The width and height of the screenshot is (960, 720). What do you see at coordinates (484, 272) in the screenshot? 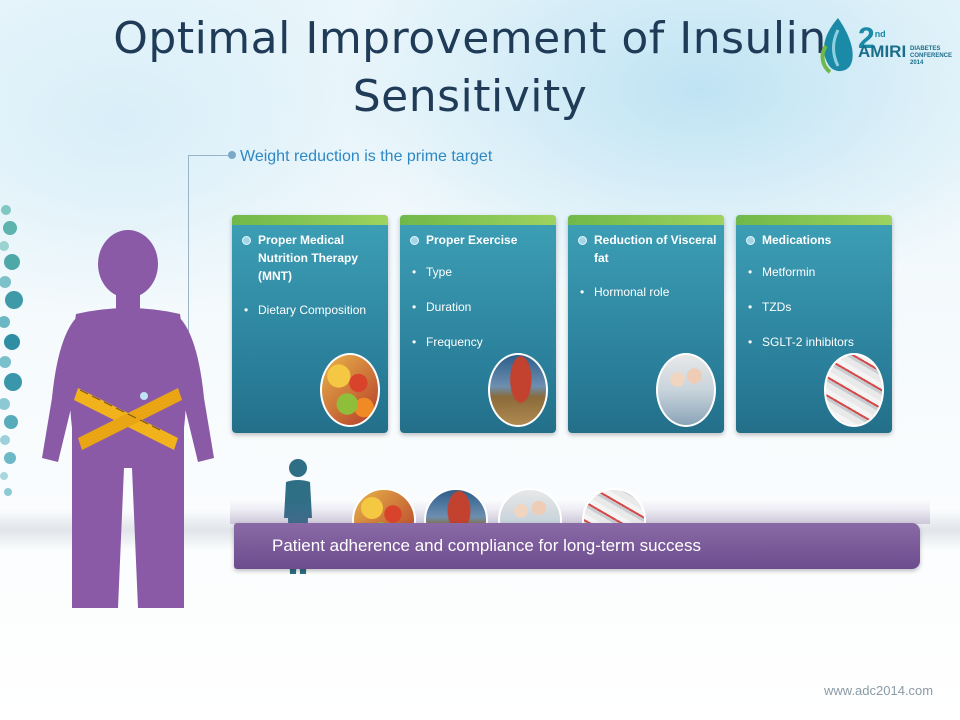
I see `list-item: Type` at bounding box center [484, 272].